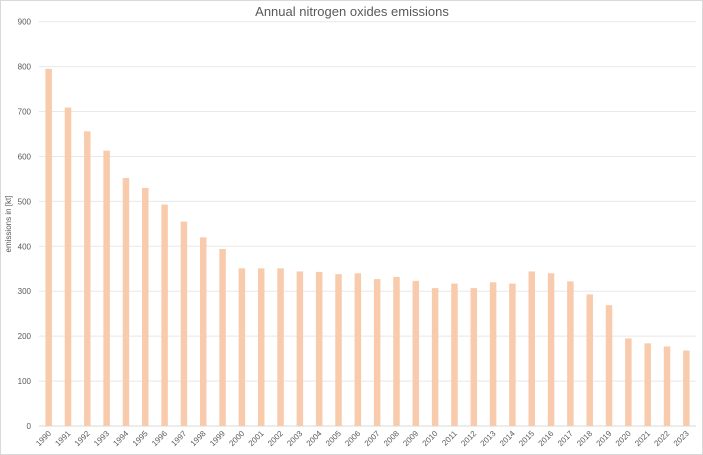 Image resolution: width=703 pixels, height=455 pixels. Describe the element at coordinates (468, 438) in the screenshot. I see `x-tick-label: 2012` at that location.